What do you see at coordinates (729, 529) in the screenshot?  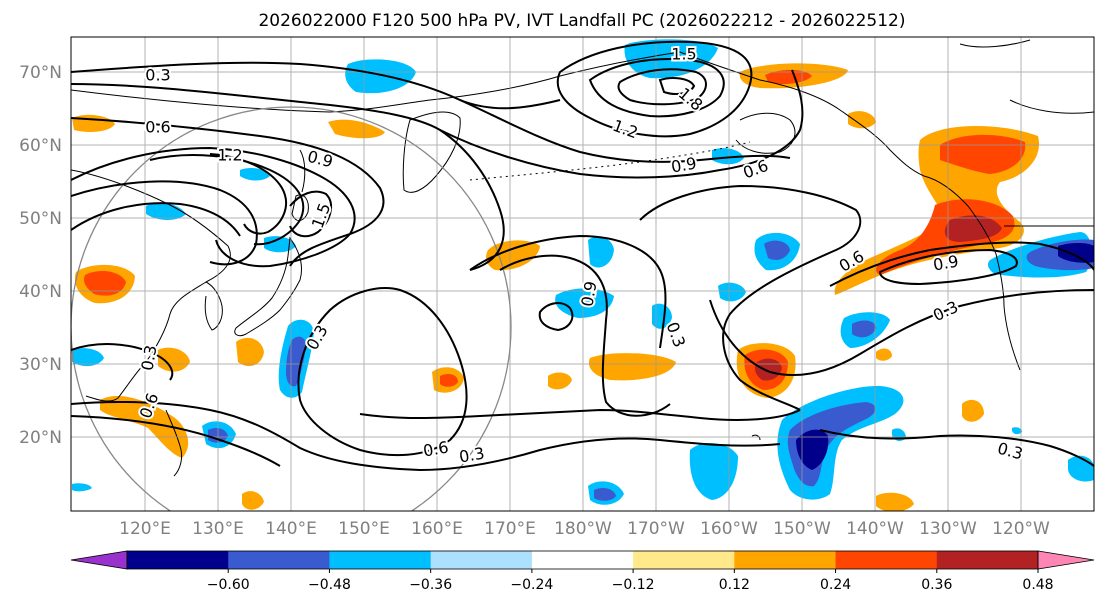 I see `lon-label-160w: 160°W` at bounding box center [729, 529].